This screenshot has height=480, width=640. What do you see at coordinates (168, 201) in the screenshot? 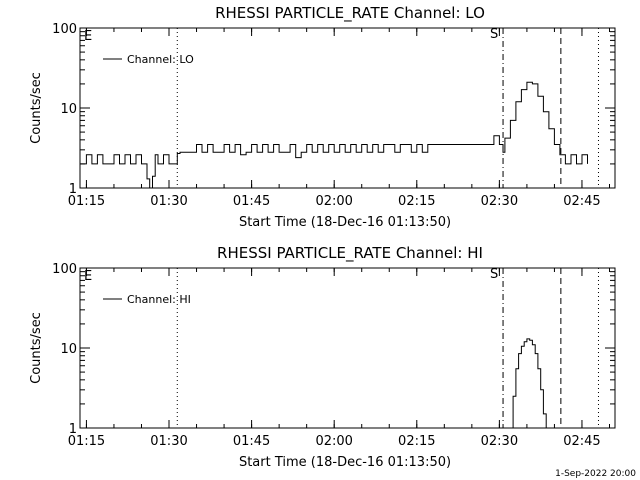
I see `lo-x-tick-label-1: 01:30` at bounding box center [168, 201].